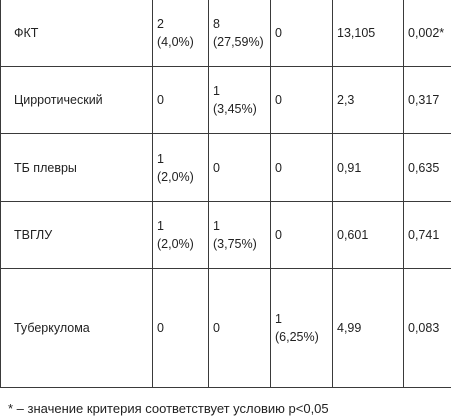 This screenshot has height=416, width=451. What do you see at coordinates (368, 100) in the screenshot?
I see `table-cell: 2,3` at bounding box center [368, 100].